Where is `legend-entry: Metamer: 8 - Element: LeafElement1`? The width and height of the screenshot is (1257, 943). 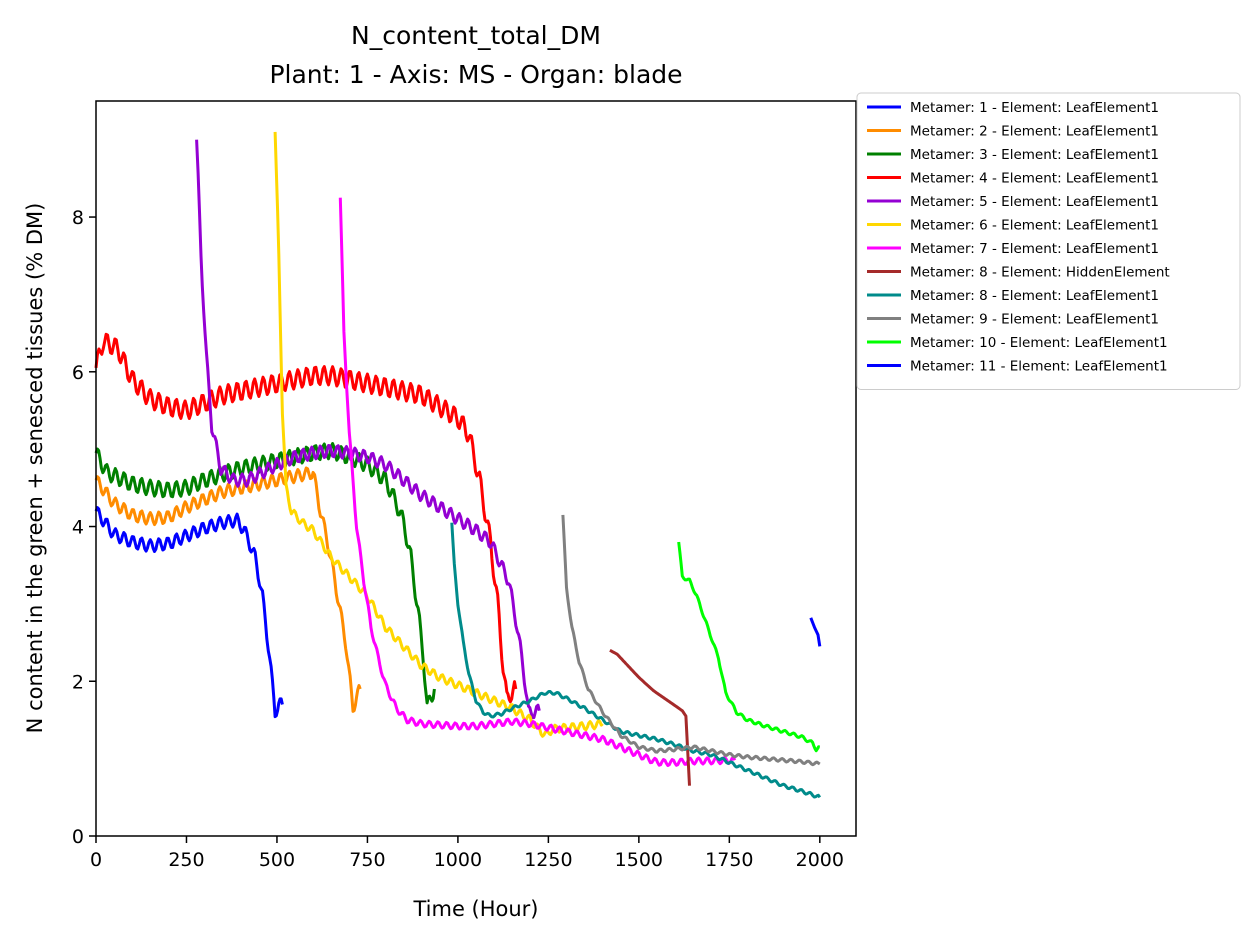 legend-entry: Metamer: 8 - Element: LeafElement1 is located at coordinates (1034, 296).